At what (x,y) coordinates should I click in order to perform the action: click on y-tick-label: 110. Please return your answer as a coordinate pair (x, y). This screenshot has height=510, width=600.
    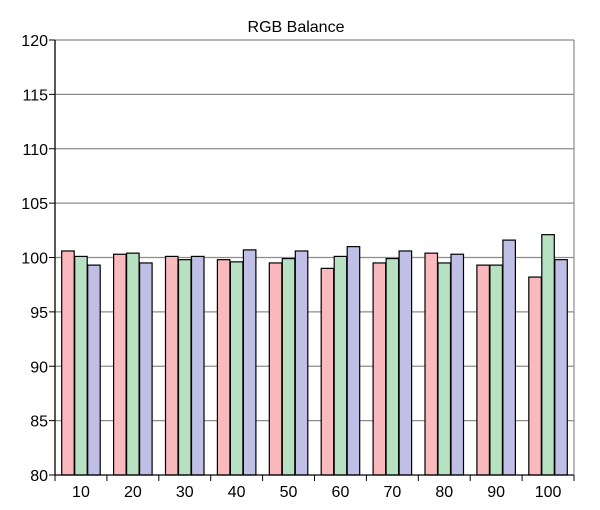
    Looking at the image, I should click on (35, 150).